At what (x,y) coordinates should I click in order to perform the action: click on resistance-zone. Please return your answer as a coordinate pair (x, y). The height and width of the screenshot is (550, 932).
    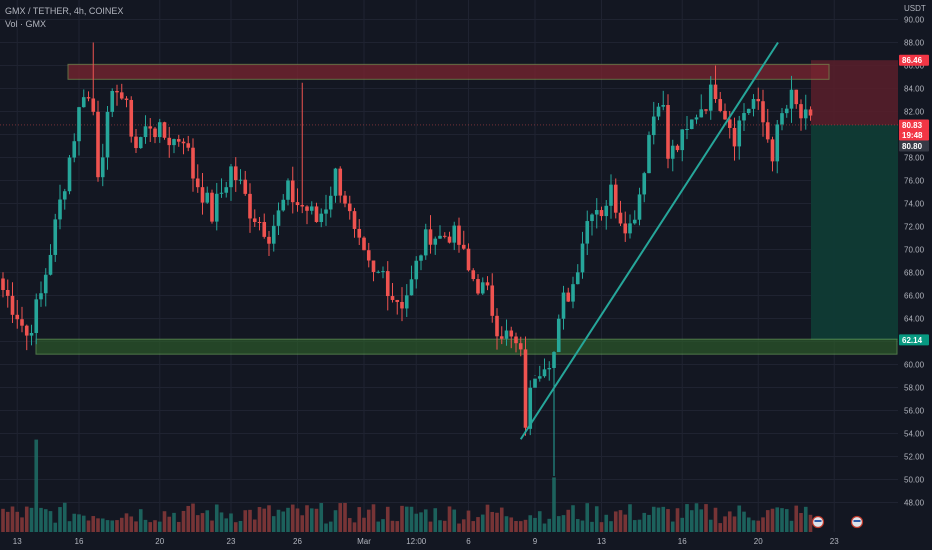
    Looking at the image, I should click on (448, 71).